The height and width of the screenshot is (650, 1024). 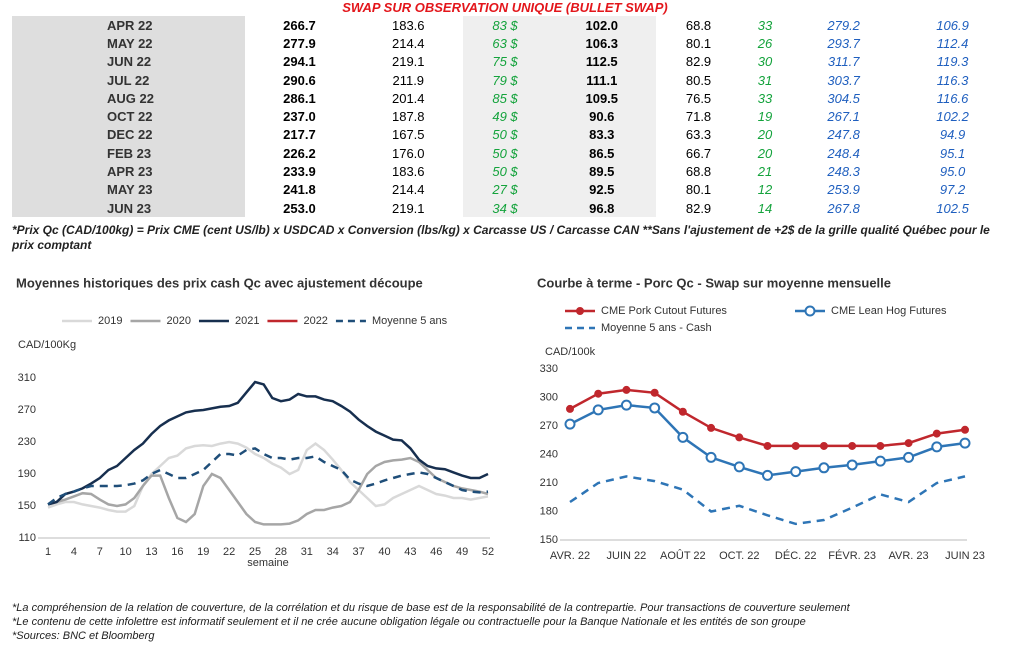 I want to click on y-tick-label: 240, so click(x=549, y=454).